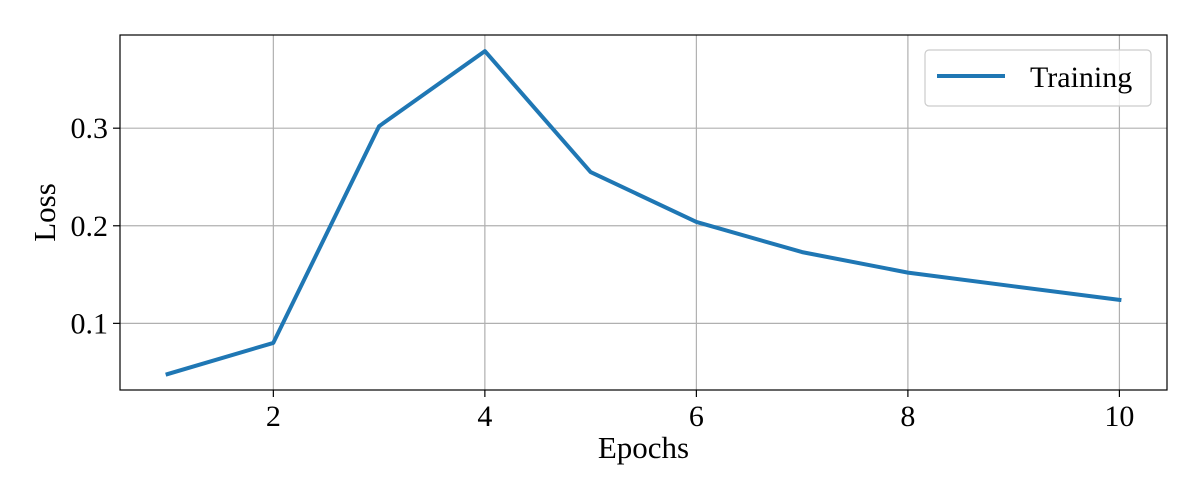 Image resolution: width=1200 pixels, height=500 pixels. Describe the element at coordinates (1081, 77) in the screenshot. I see `legend-label-training: Training` at that location.